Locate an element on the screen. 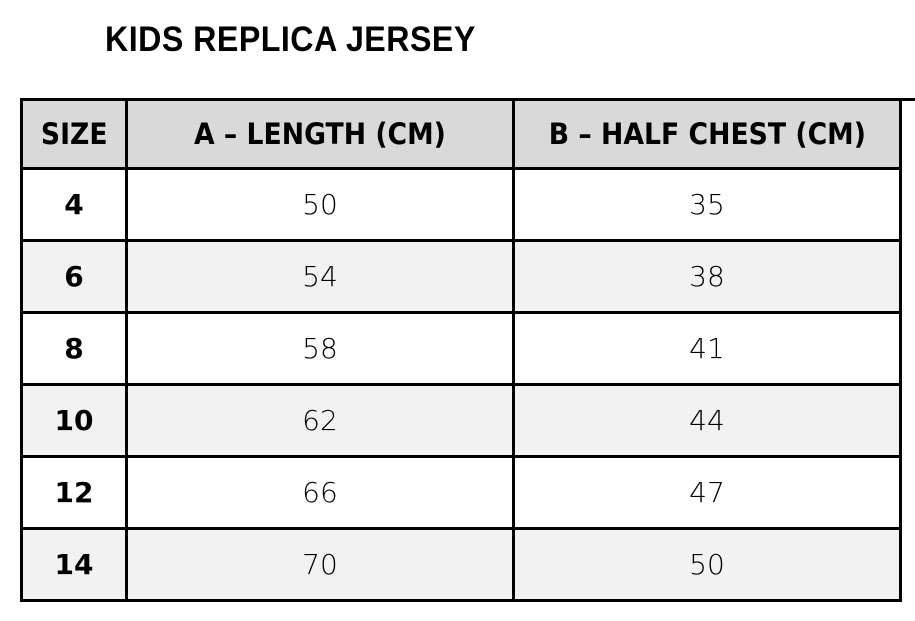 The height and width of the screenshot is (621, 915). cell-length: 54 is located at coordinates (320, 276).